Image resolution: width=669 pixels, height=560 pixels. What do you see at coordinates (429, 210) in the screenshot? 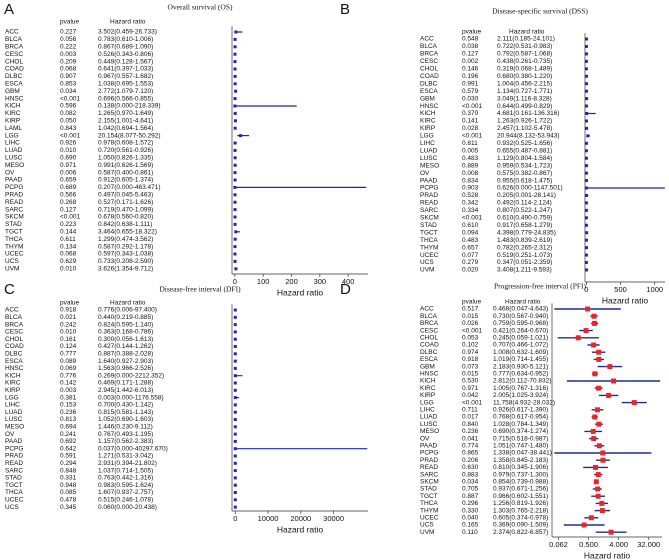
I see `row-label: SARC` at bounding box center [429, 210].